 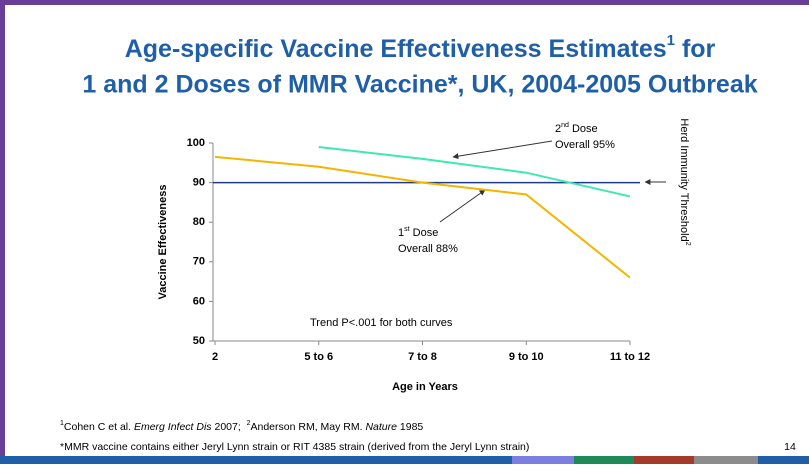 What do you see at coordinates (428, 249) in the screenshot?
I see `dose1-overall: Overall 88%` at bounding box center [428, 249].